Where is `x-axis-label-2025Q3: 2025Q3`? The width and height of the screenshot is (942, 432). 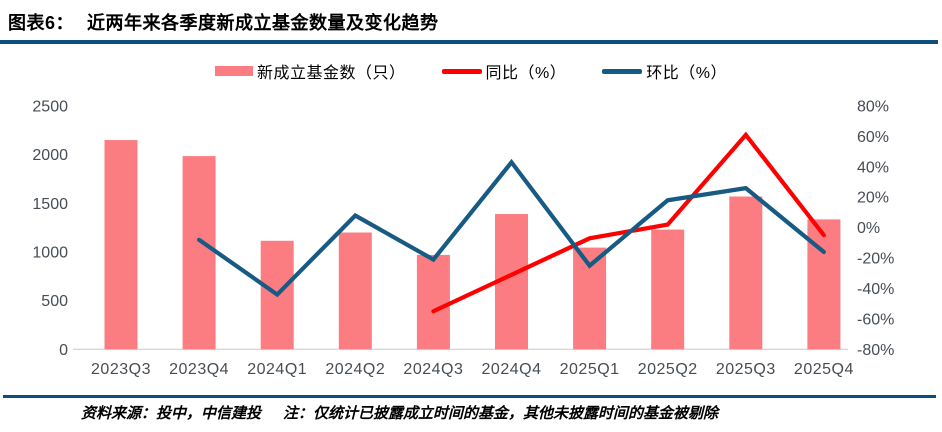 x-axis-label-2025Q3: 2025Q3 is located at coordinates (746, 369).